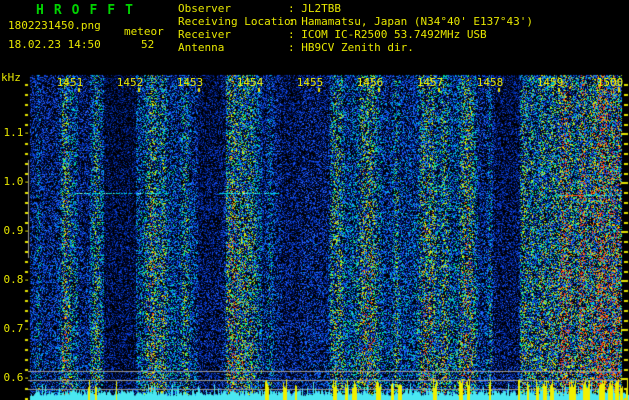  I want to click on time-label-1453: 1453, so click(190, 82).